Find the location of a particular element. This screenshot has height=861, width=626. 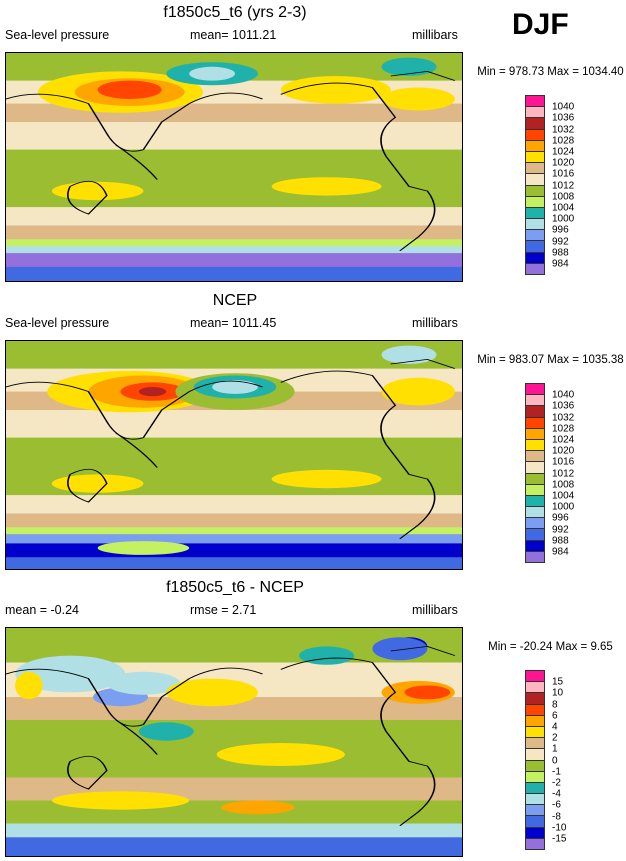

legend-level-label: 15 is located at coordinates (558, 682).